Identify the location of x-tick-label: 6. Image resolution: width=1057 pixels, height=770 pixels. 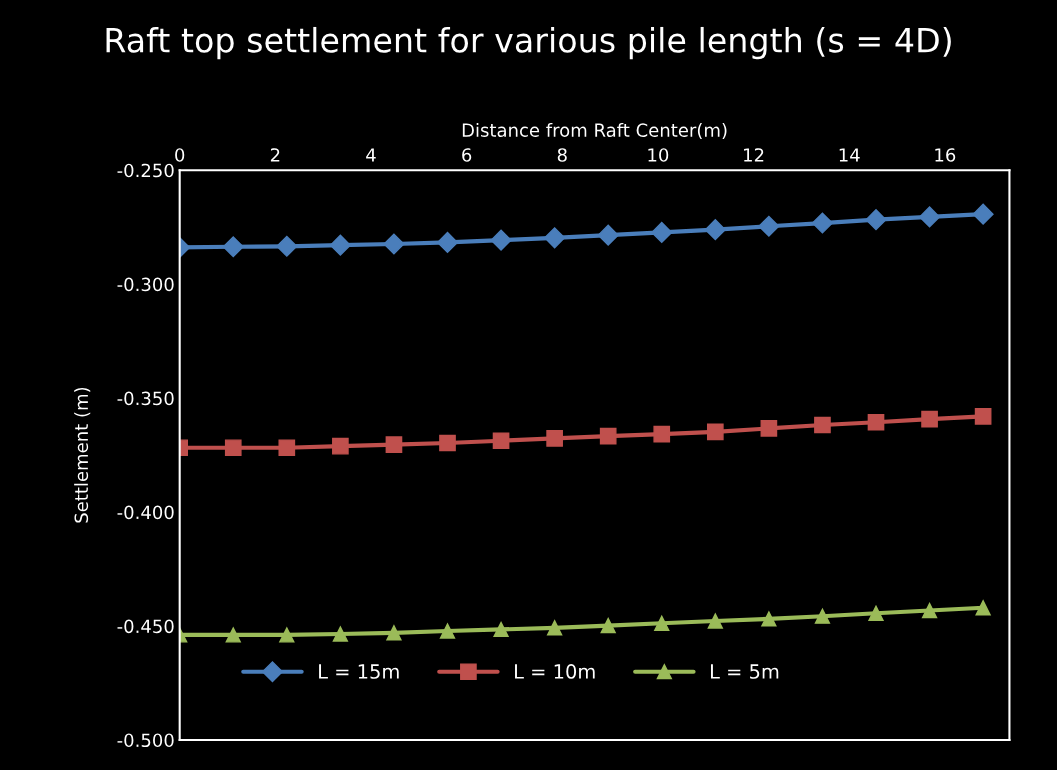
(467, 155).